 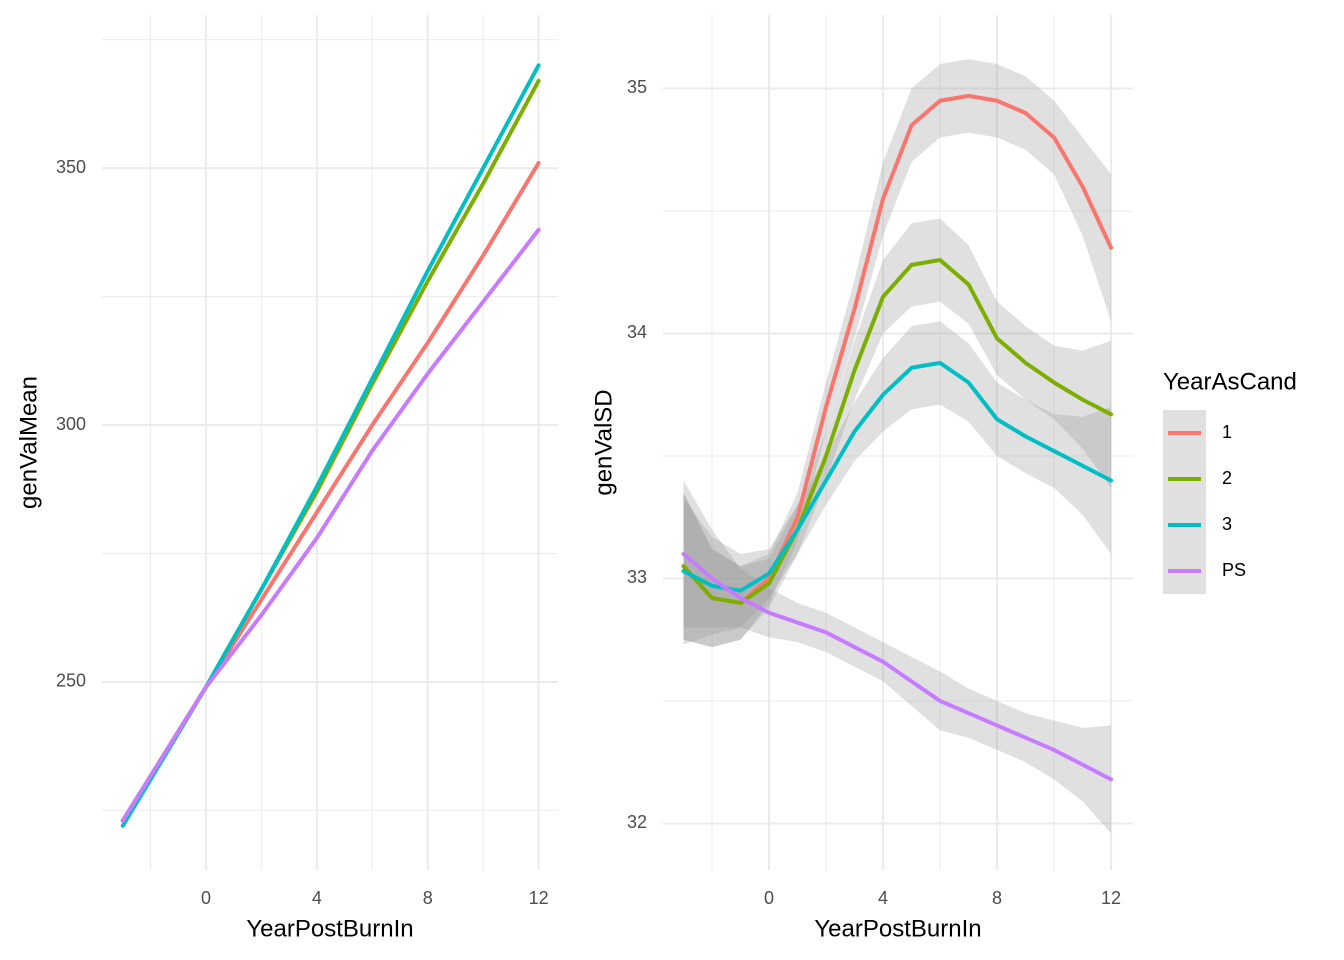 I want to click on y-tick-label: 250, so click(x=71, y=681).